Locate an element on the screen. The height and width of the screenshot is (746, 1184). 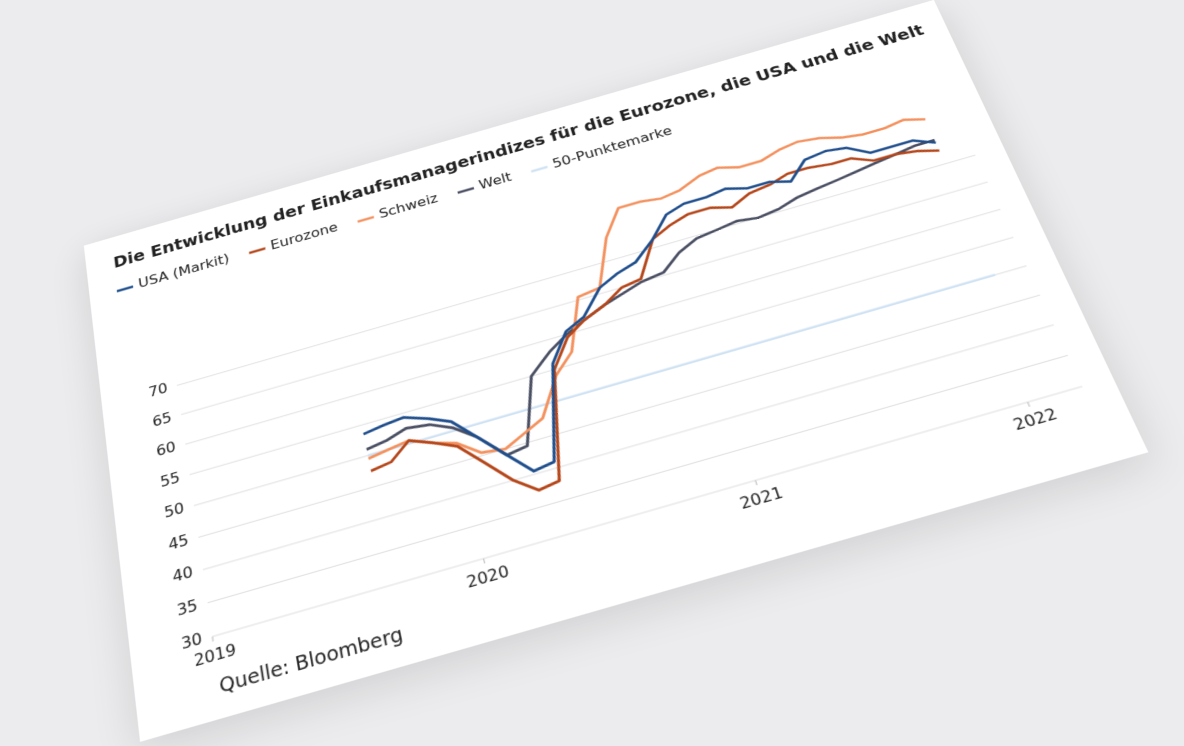
y-tick-label: 35 is located at coordinates (187, 608).